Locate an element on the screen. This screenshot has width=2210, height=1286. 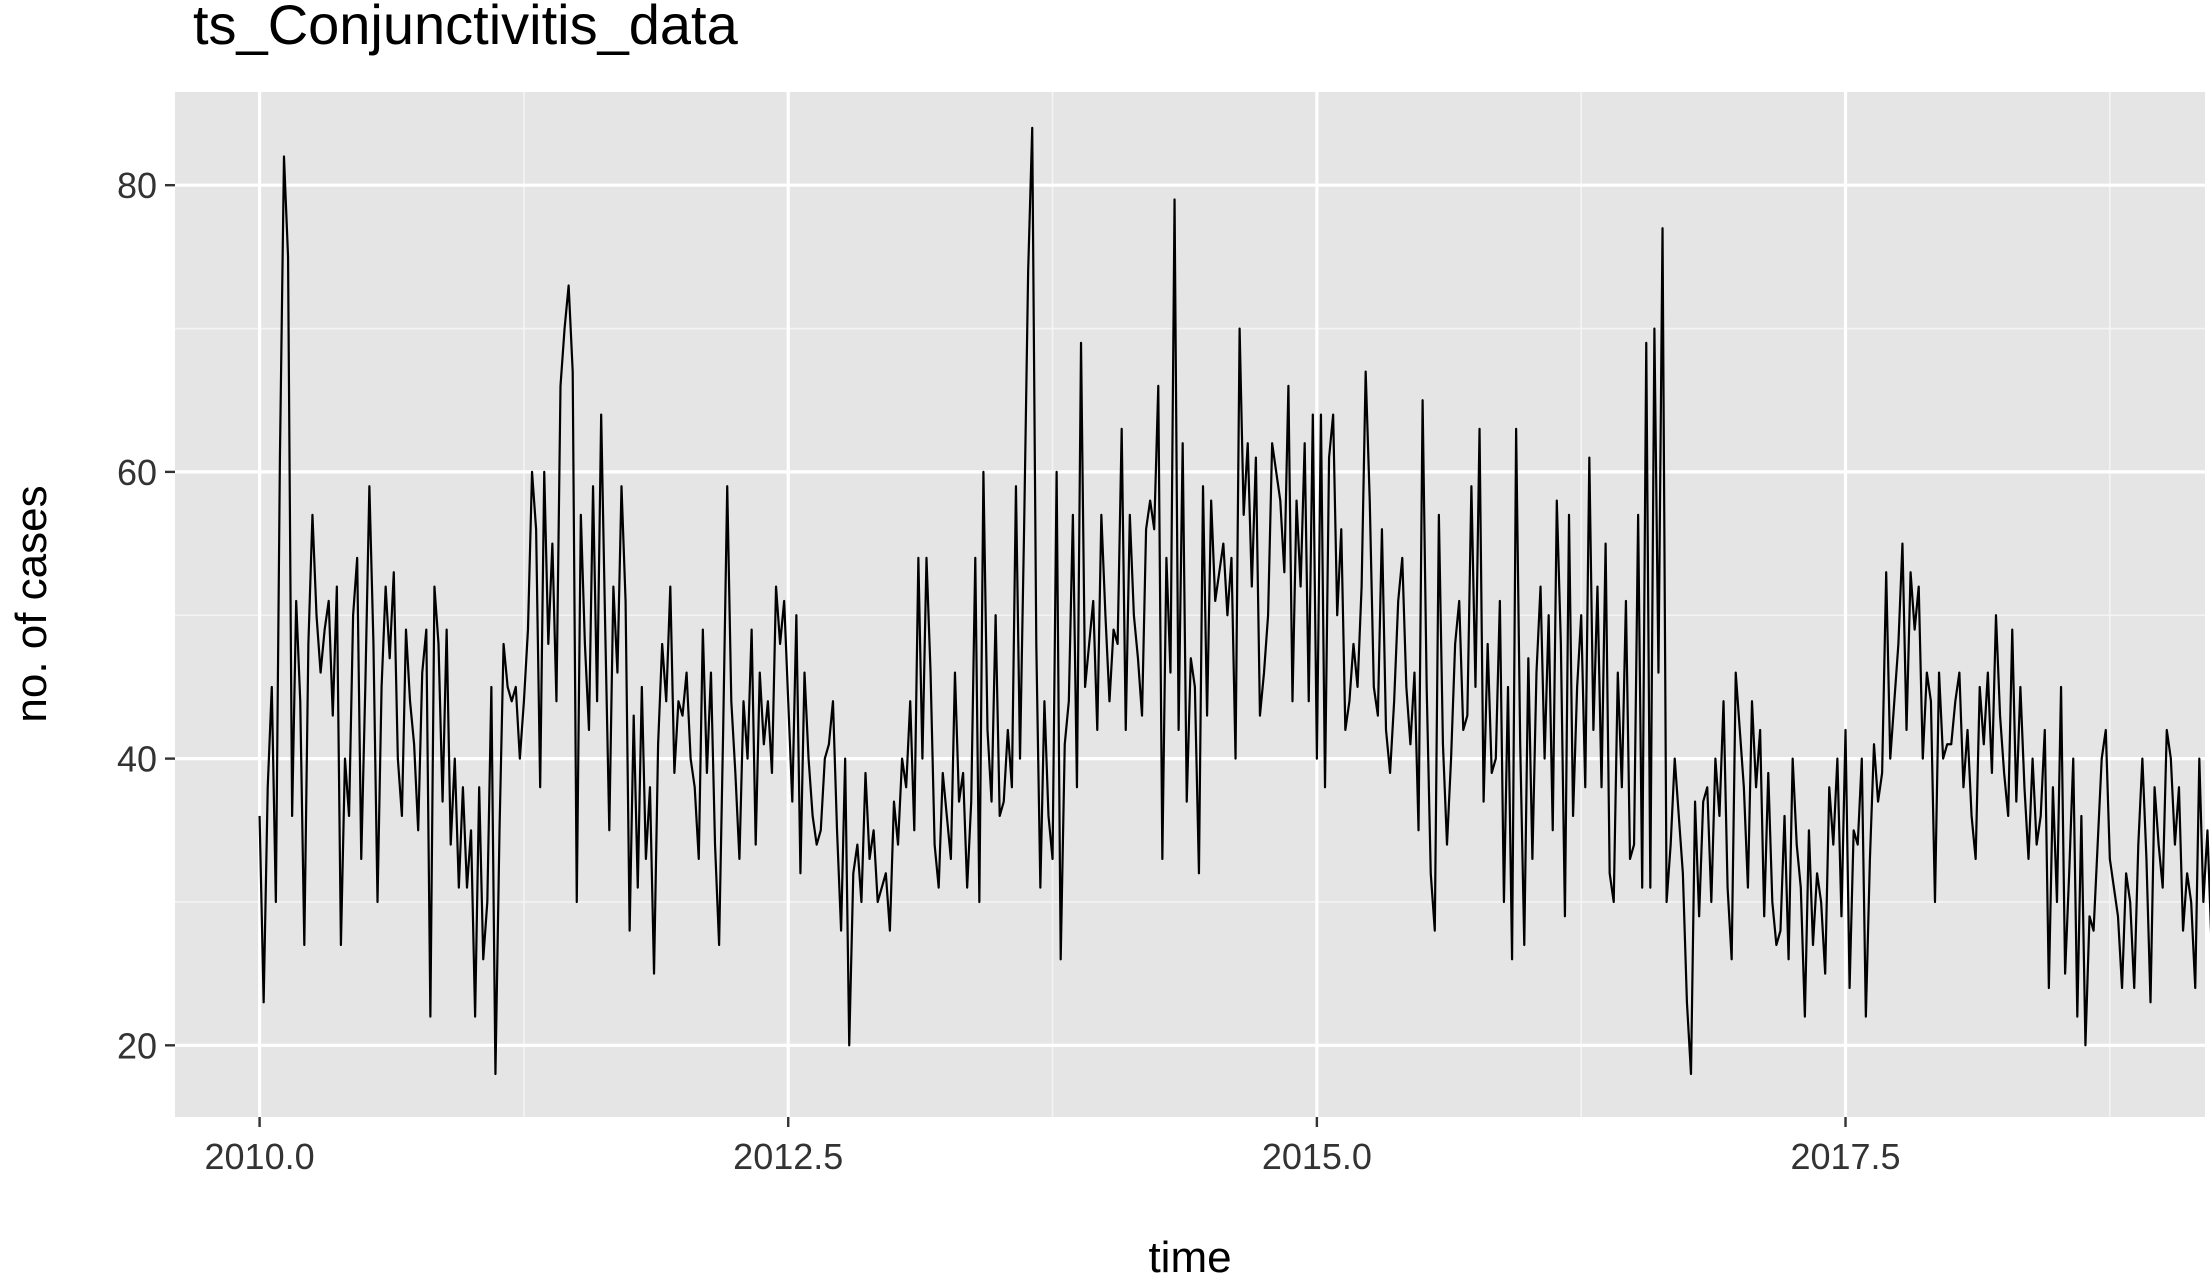
y-tick-label: 40 is located at coordinates (137, 759).